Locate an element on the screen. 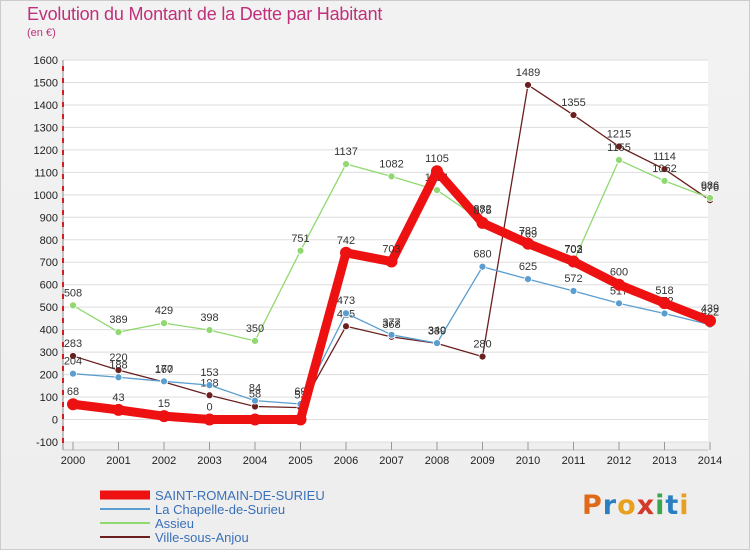  x-tick-label: 2014 is located at coordinates (710, 461).